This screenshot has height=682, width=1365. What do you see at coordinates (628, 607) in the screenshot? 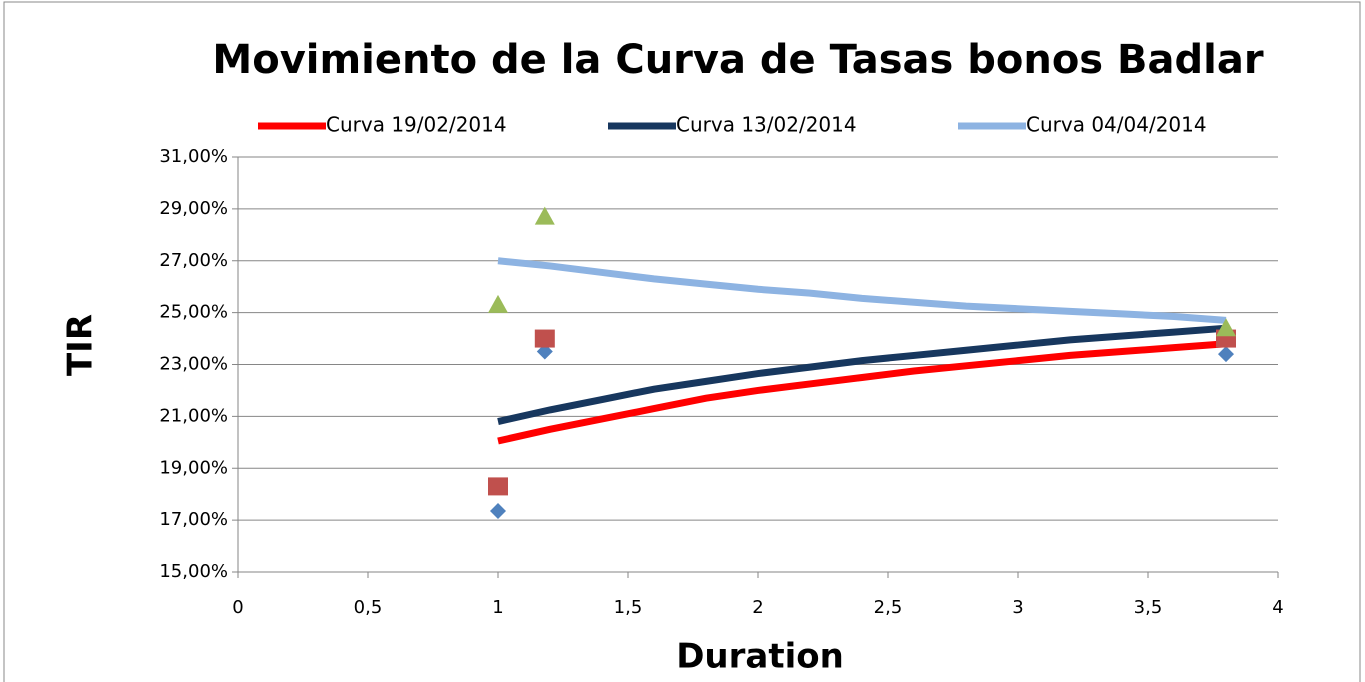
I see `x-tick-label: 1,5` at bounding box center [628, 607].